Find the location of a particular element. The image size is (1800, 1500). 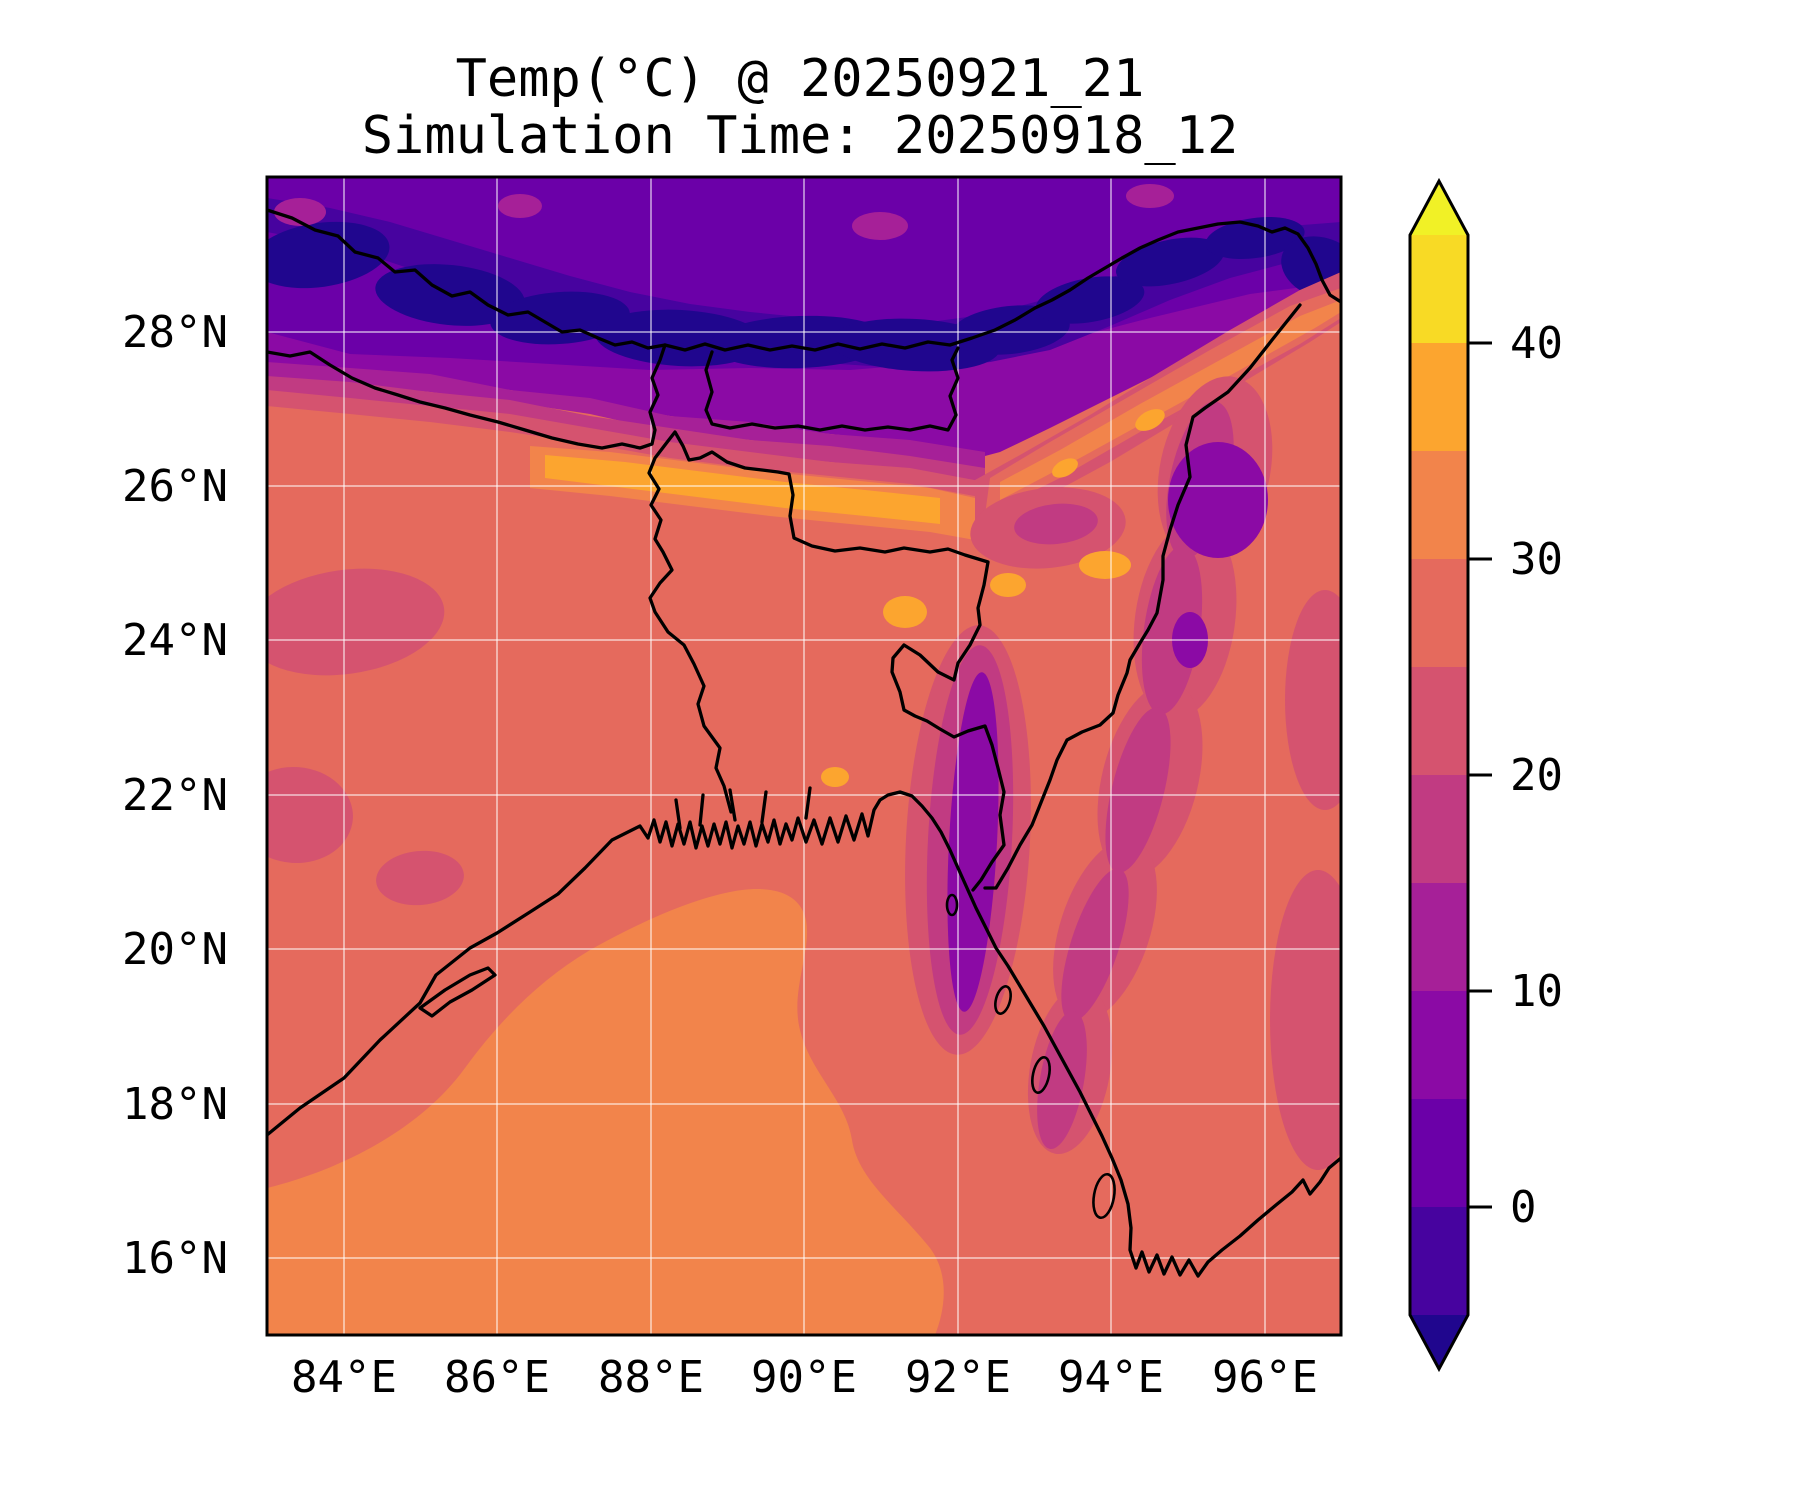

x-tick-label: 90°E is located at coordinates (804, 1377).